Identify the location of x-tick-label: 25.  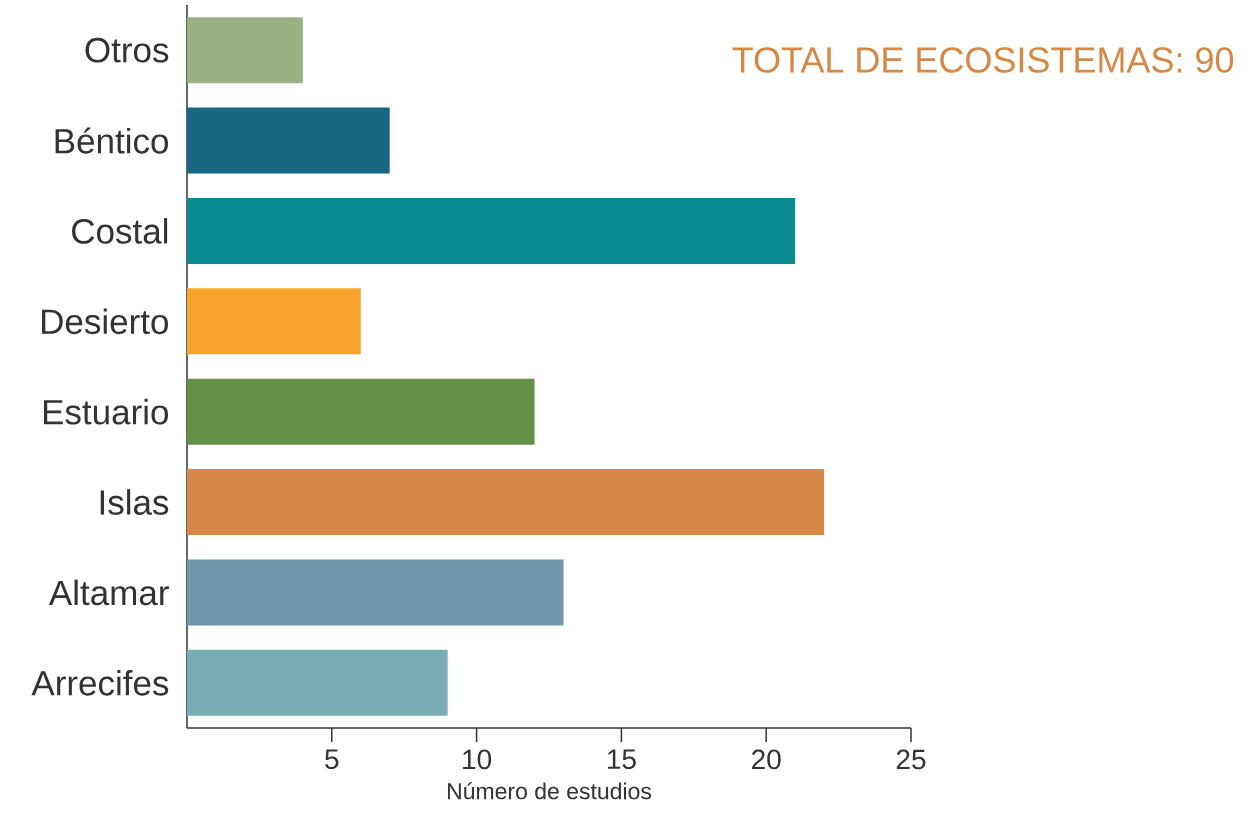
(911, 759).